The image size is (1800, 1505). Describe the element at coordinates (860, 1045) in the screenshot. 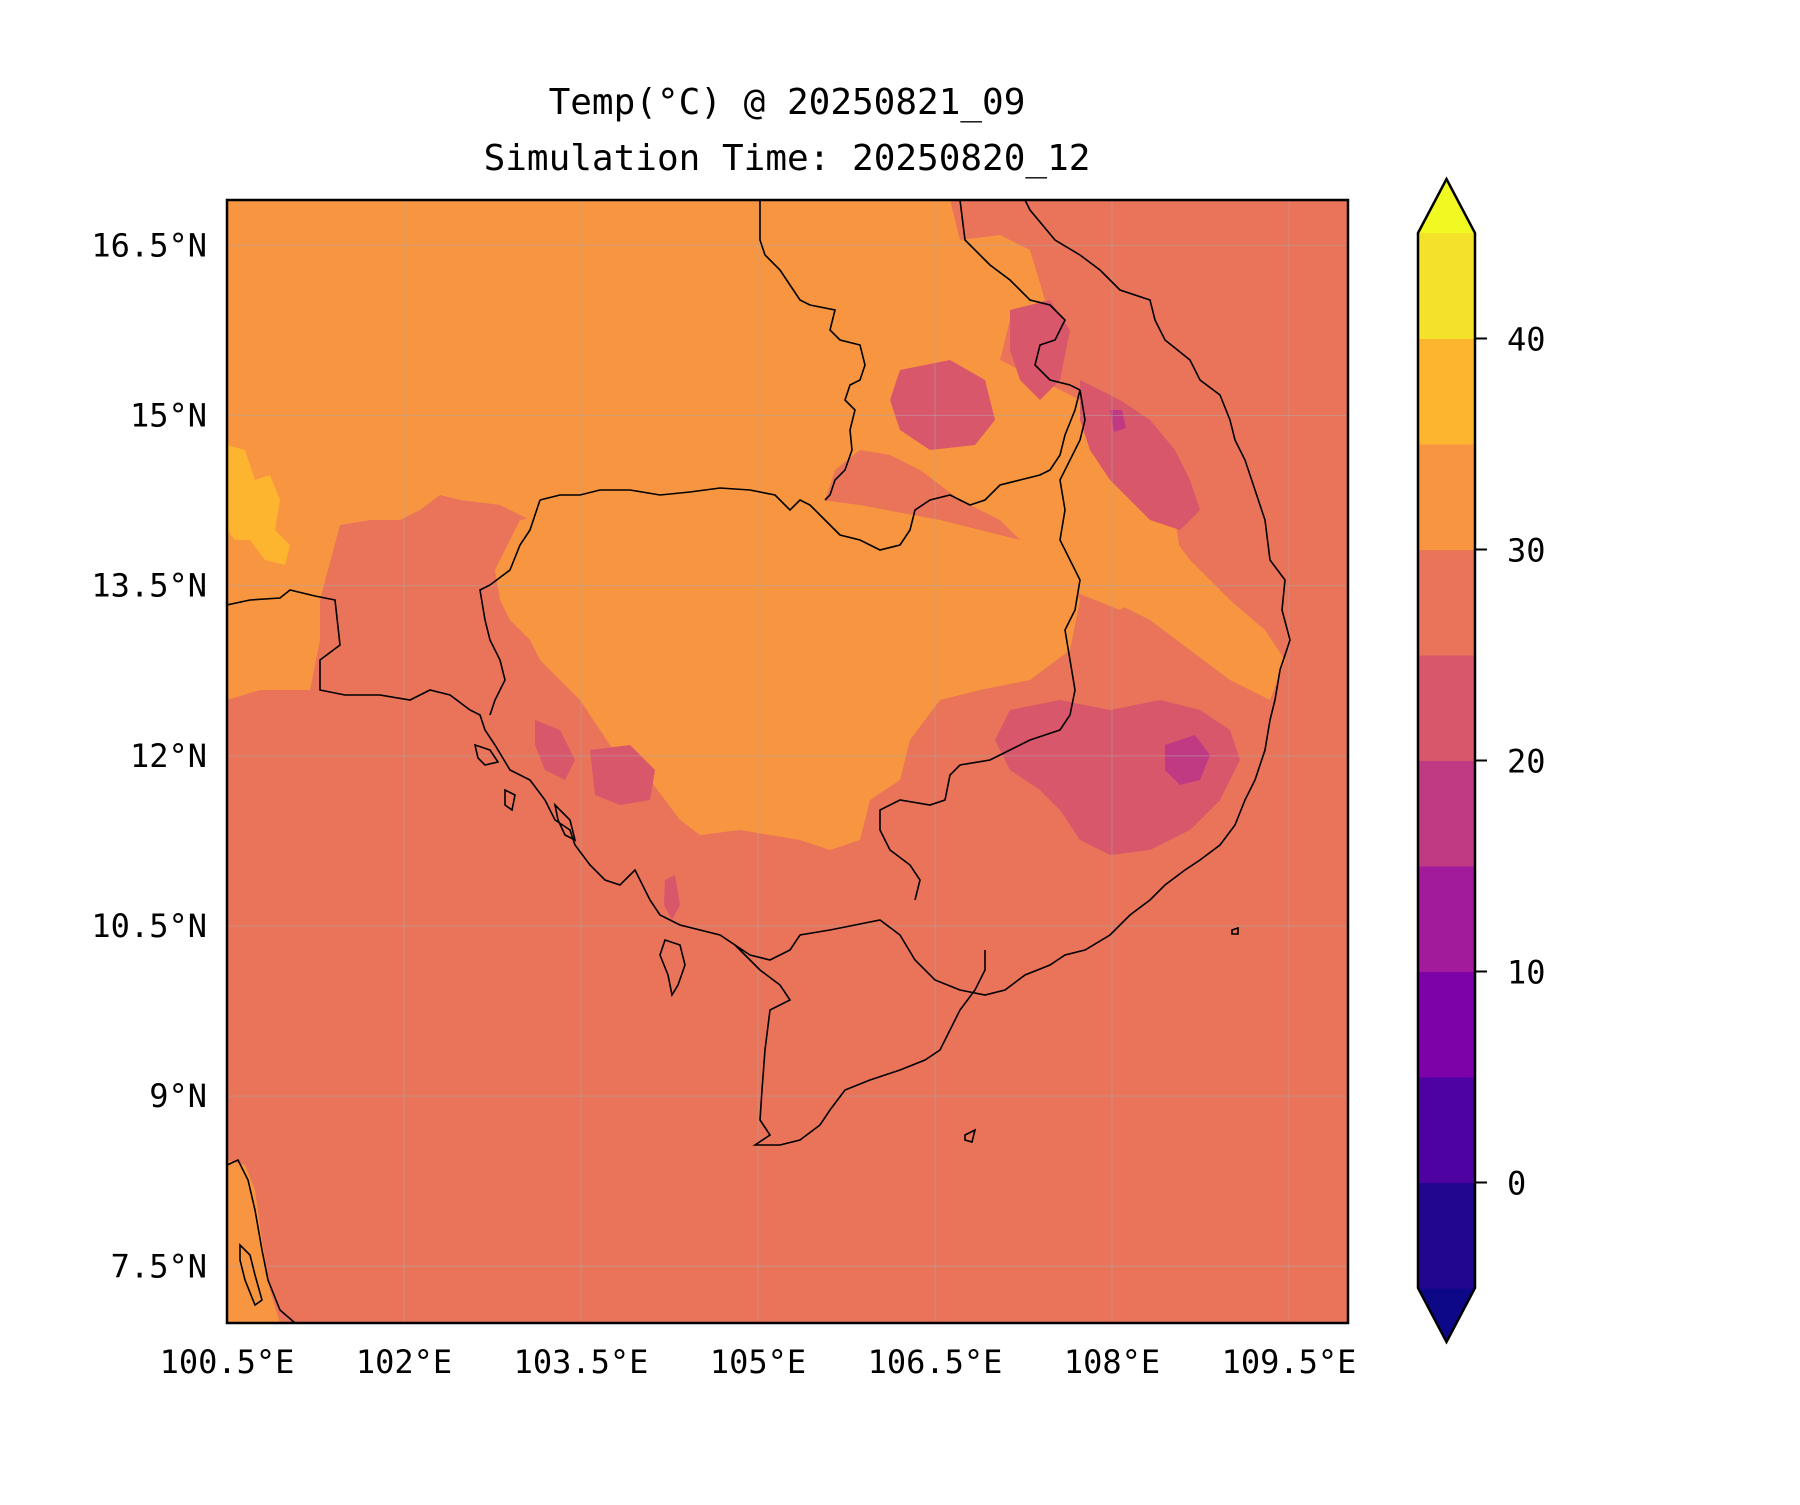

I see `coastline-mekong-delta` at that location.